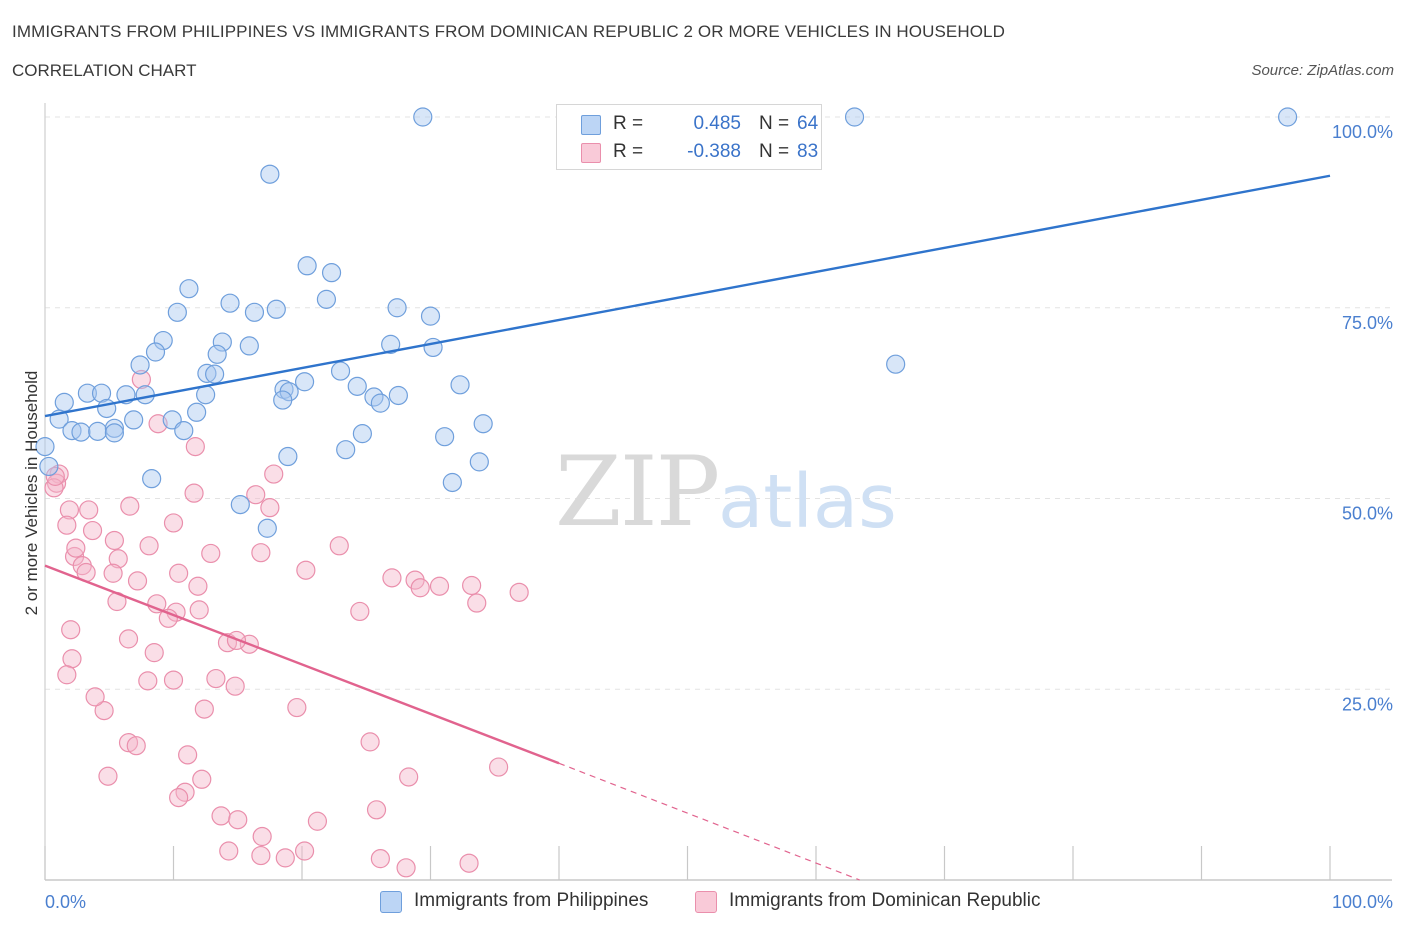 This screenshot has width=1406, height=930. What do you see at coordinates (104, 70) in the screenshot?
I see `chart-subtitle: CORRELATION CHART` at bounding box center [104, 70].